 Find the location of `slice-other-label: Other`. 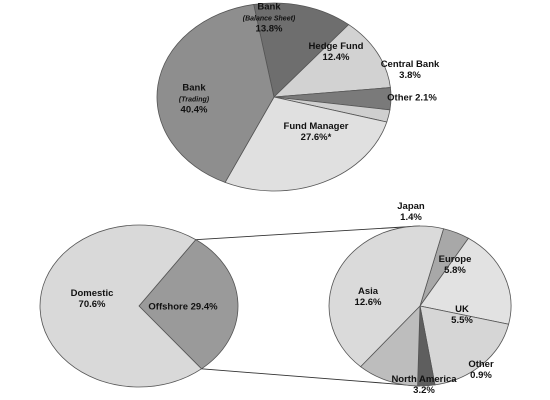

slice-other-label: Other is located at coordinates (481, 364).